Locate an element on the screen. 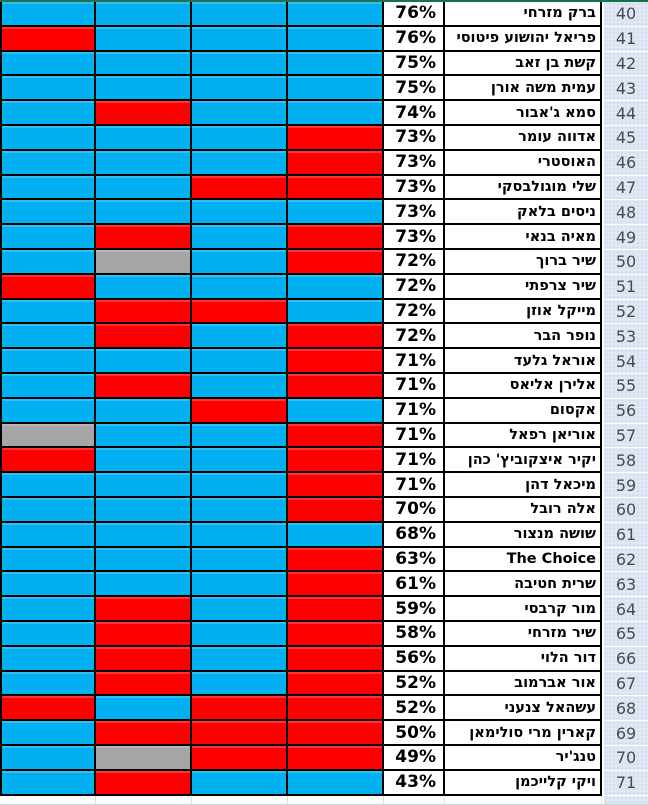 The image size is (648, 805). name-cell: שושה מנצור is located at coordinates (523, 535).